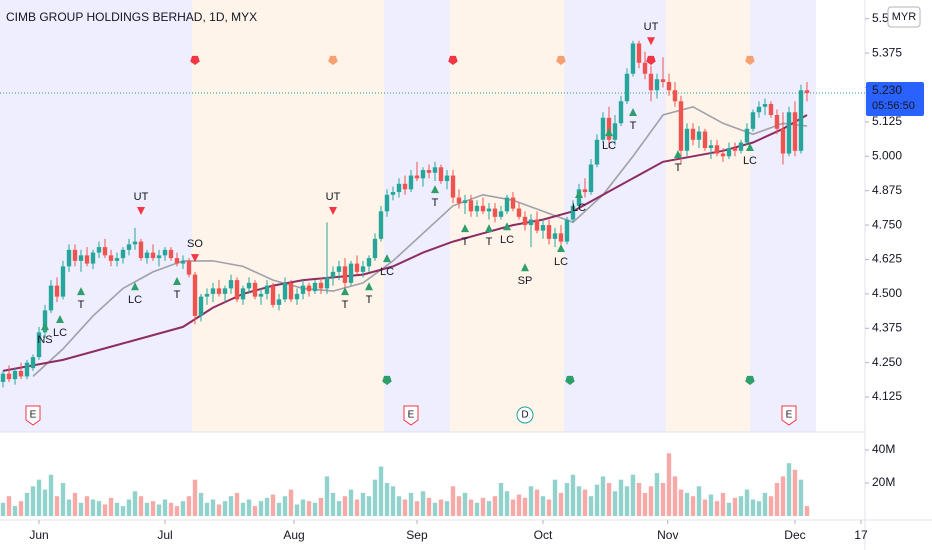 This screenshot has height=550, width=932. Describe the element at coordinates (416, 216) in the screenshot. I see `session-band` at that location.